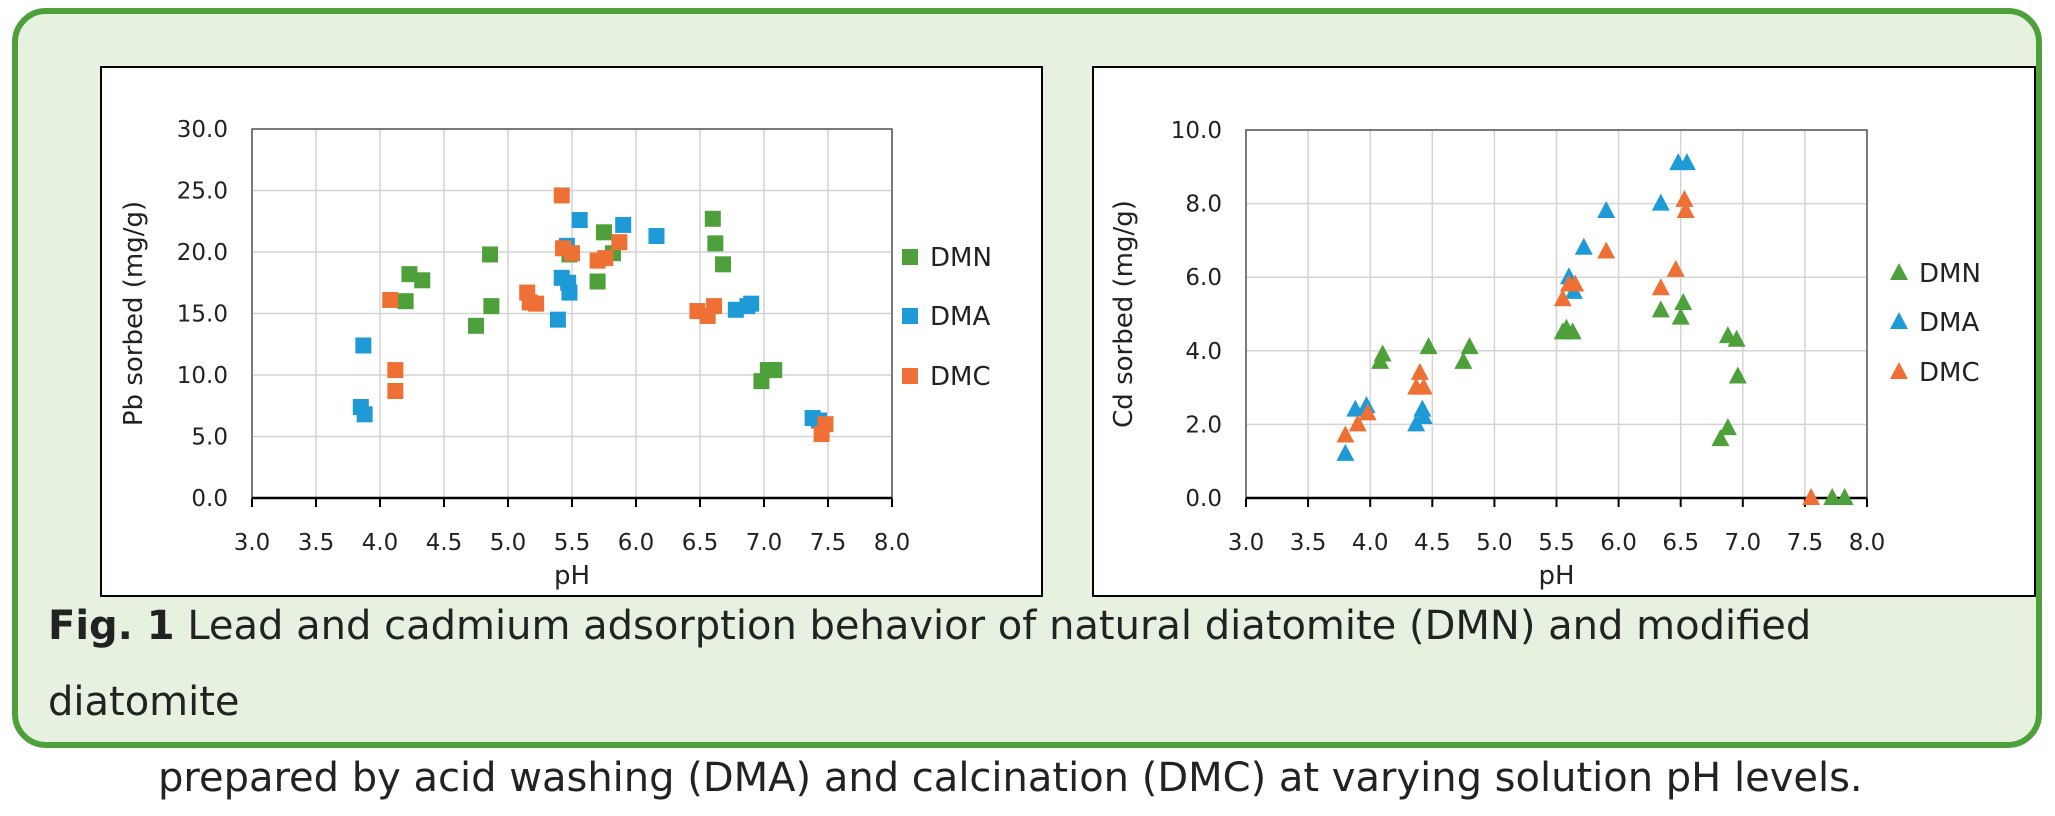 This screenshot has height=816, width=2055. I want to click on legend-marker-dmn, so click(910, 257).